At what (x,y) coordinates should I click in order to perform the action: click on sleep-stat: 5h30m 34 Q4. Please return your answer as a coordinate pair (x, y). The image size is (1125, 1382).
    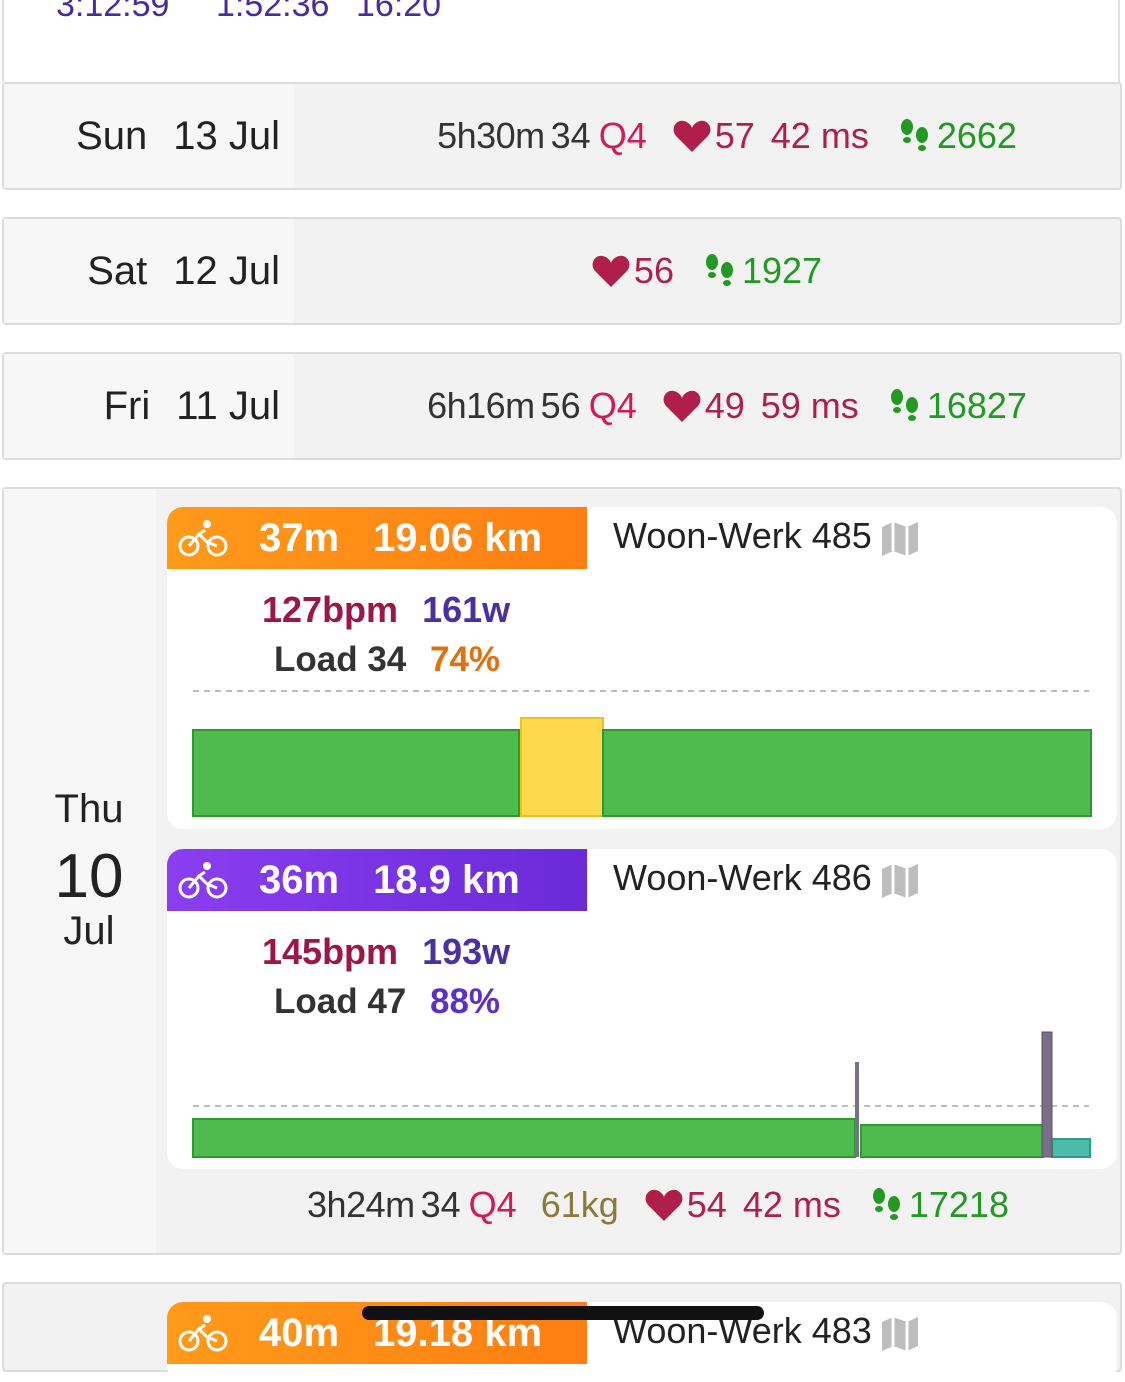
    Looking at the image, I should click on (522, 136).